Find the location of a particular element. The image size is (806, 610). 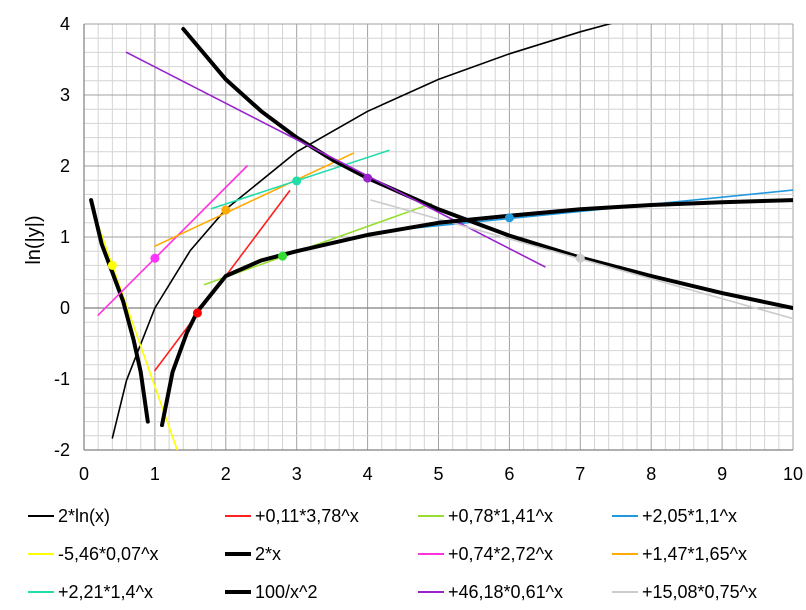

y-tick-label: -1 is located at coordinates (62, 379).